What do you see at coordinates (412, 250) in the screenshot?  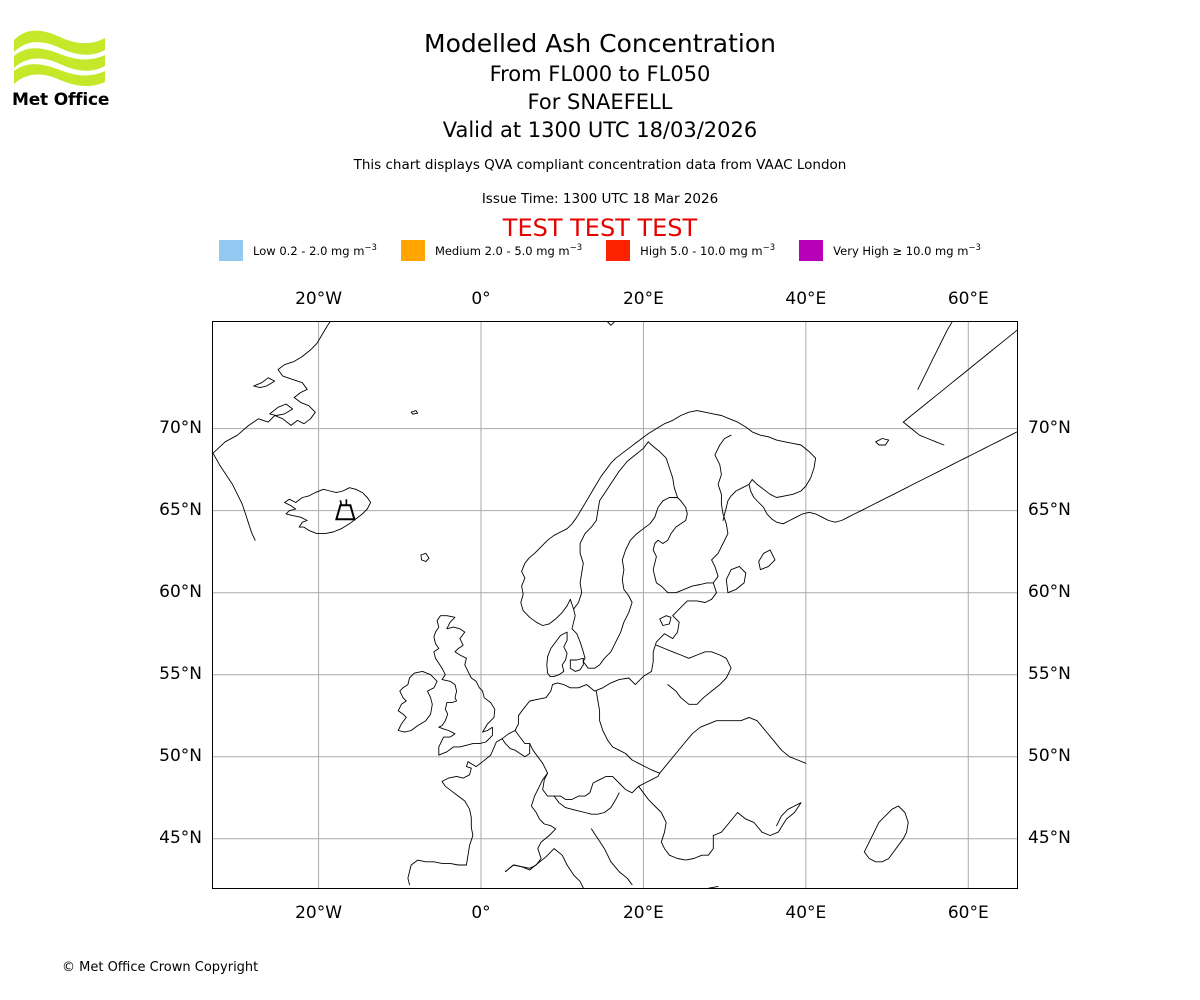 I see `legend-medium-swatch` at bounding box center [412, 250].